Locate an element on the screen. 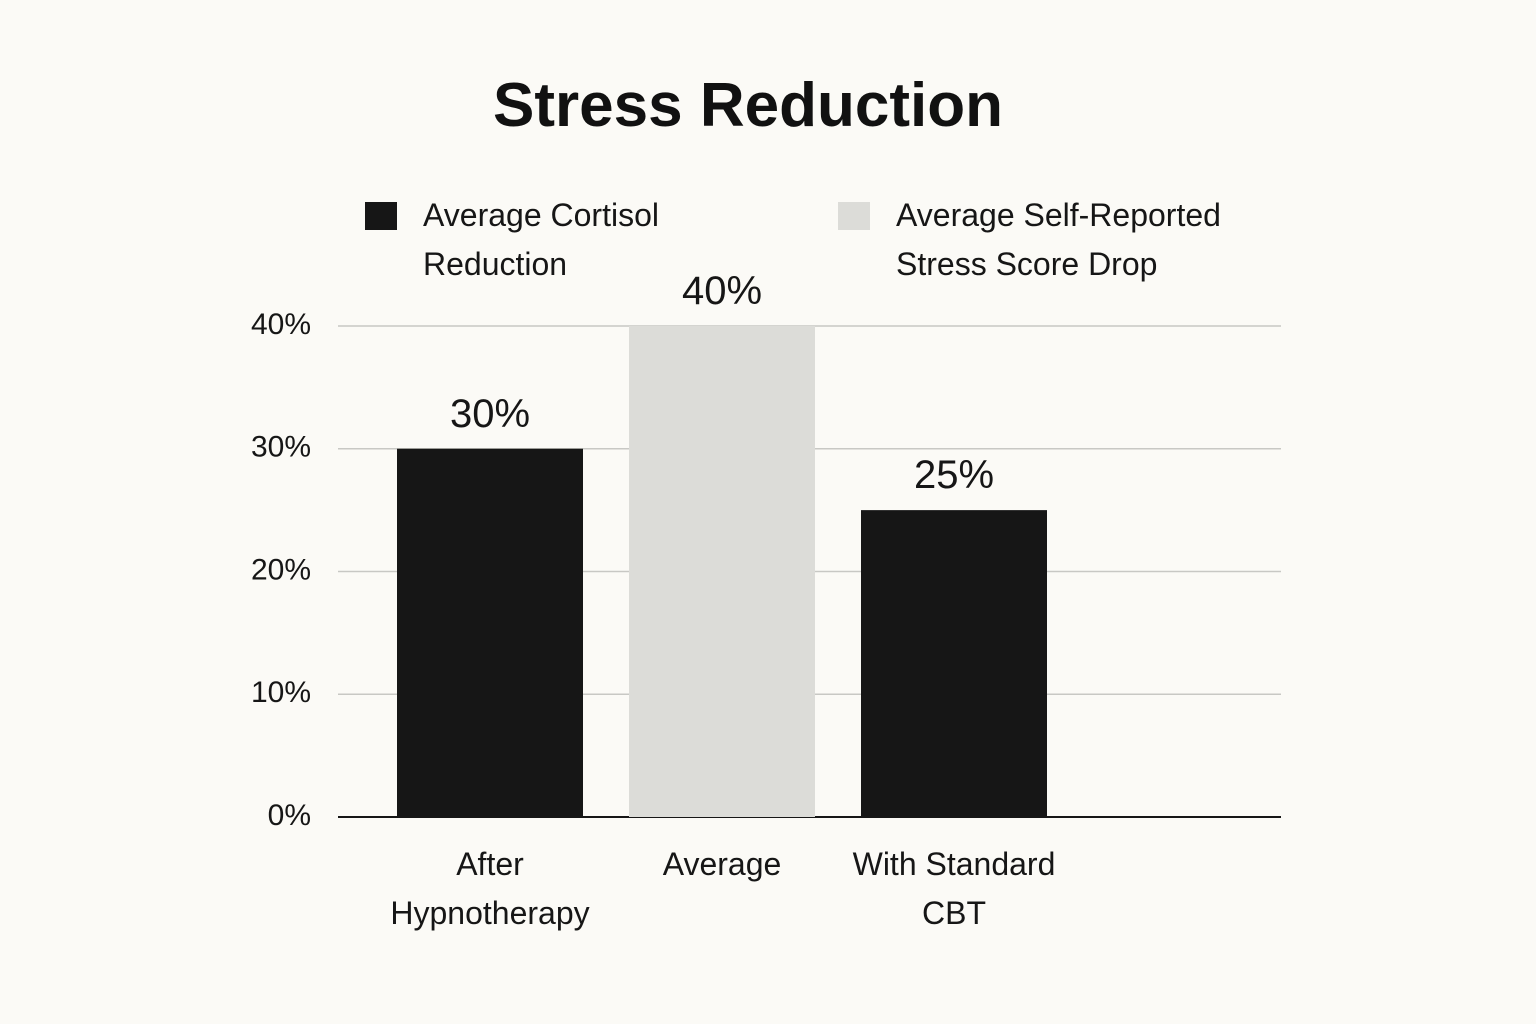  data-label: 40% is located at coordinates (722, 291).